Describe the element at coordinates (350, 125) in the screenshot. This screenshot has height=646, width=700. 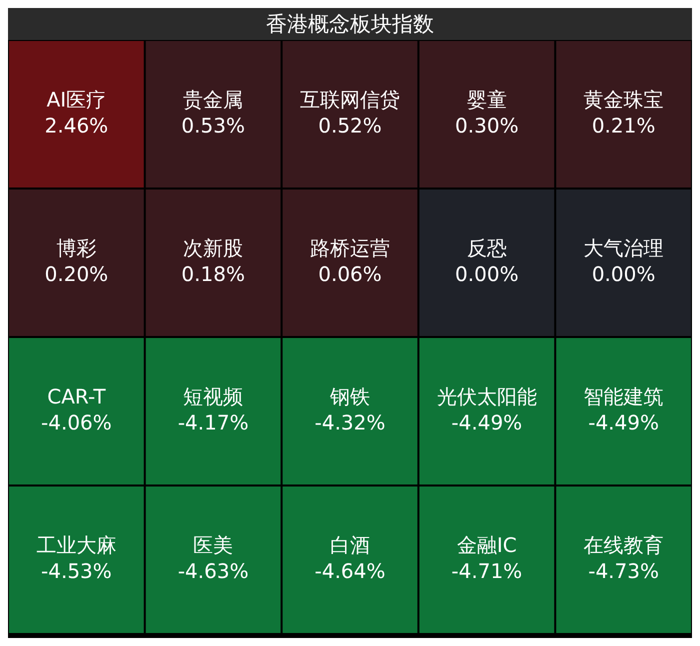
I see `data-label: 0.52%` at that location.